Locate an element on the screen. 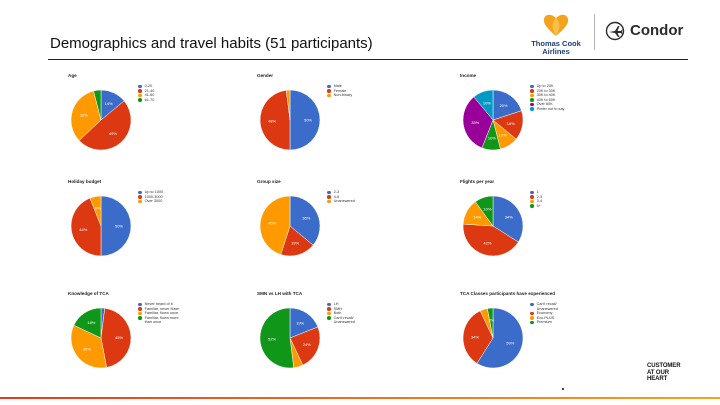 This screenshot has height=405, width=720. pie-chart: 14% 49% 33% is located at coordinates (101, 120).